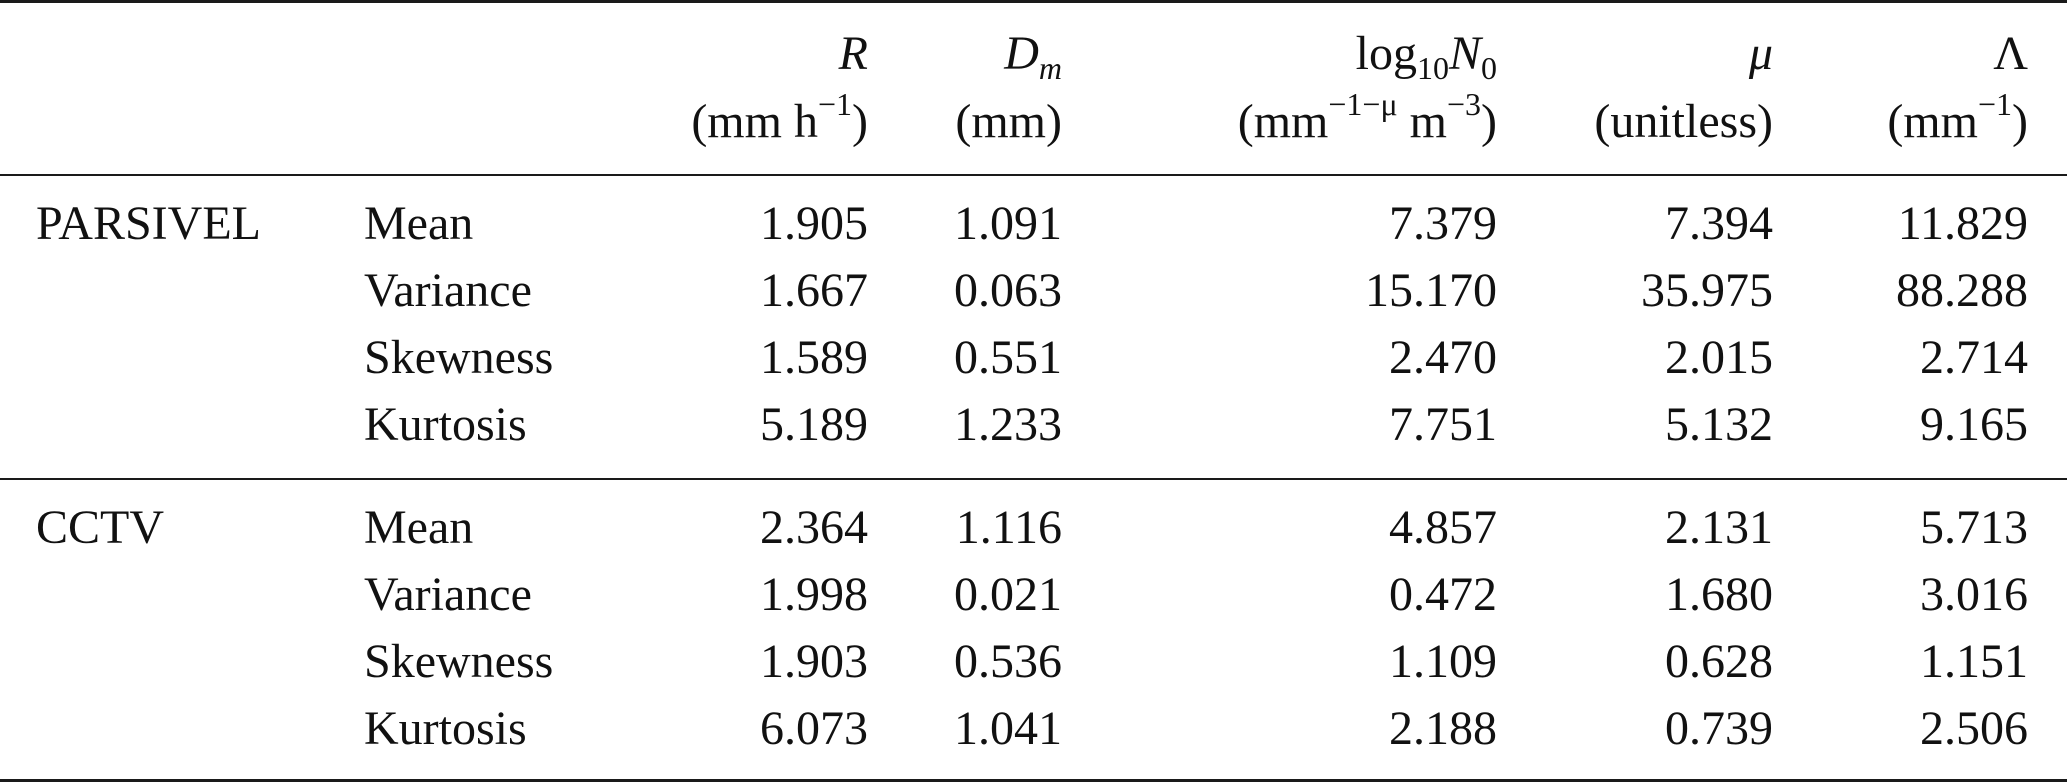  Describe the element at coordinates (1033, 780) in the screenshot. I see `bottom-rule` at that location.